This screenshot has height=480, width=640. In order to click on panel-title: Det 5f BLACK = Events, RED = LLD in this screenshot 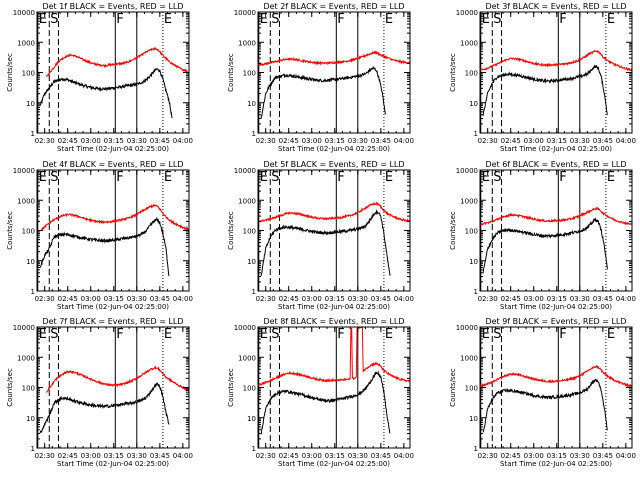, I will do `click(333, 164)`.